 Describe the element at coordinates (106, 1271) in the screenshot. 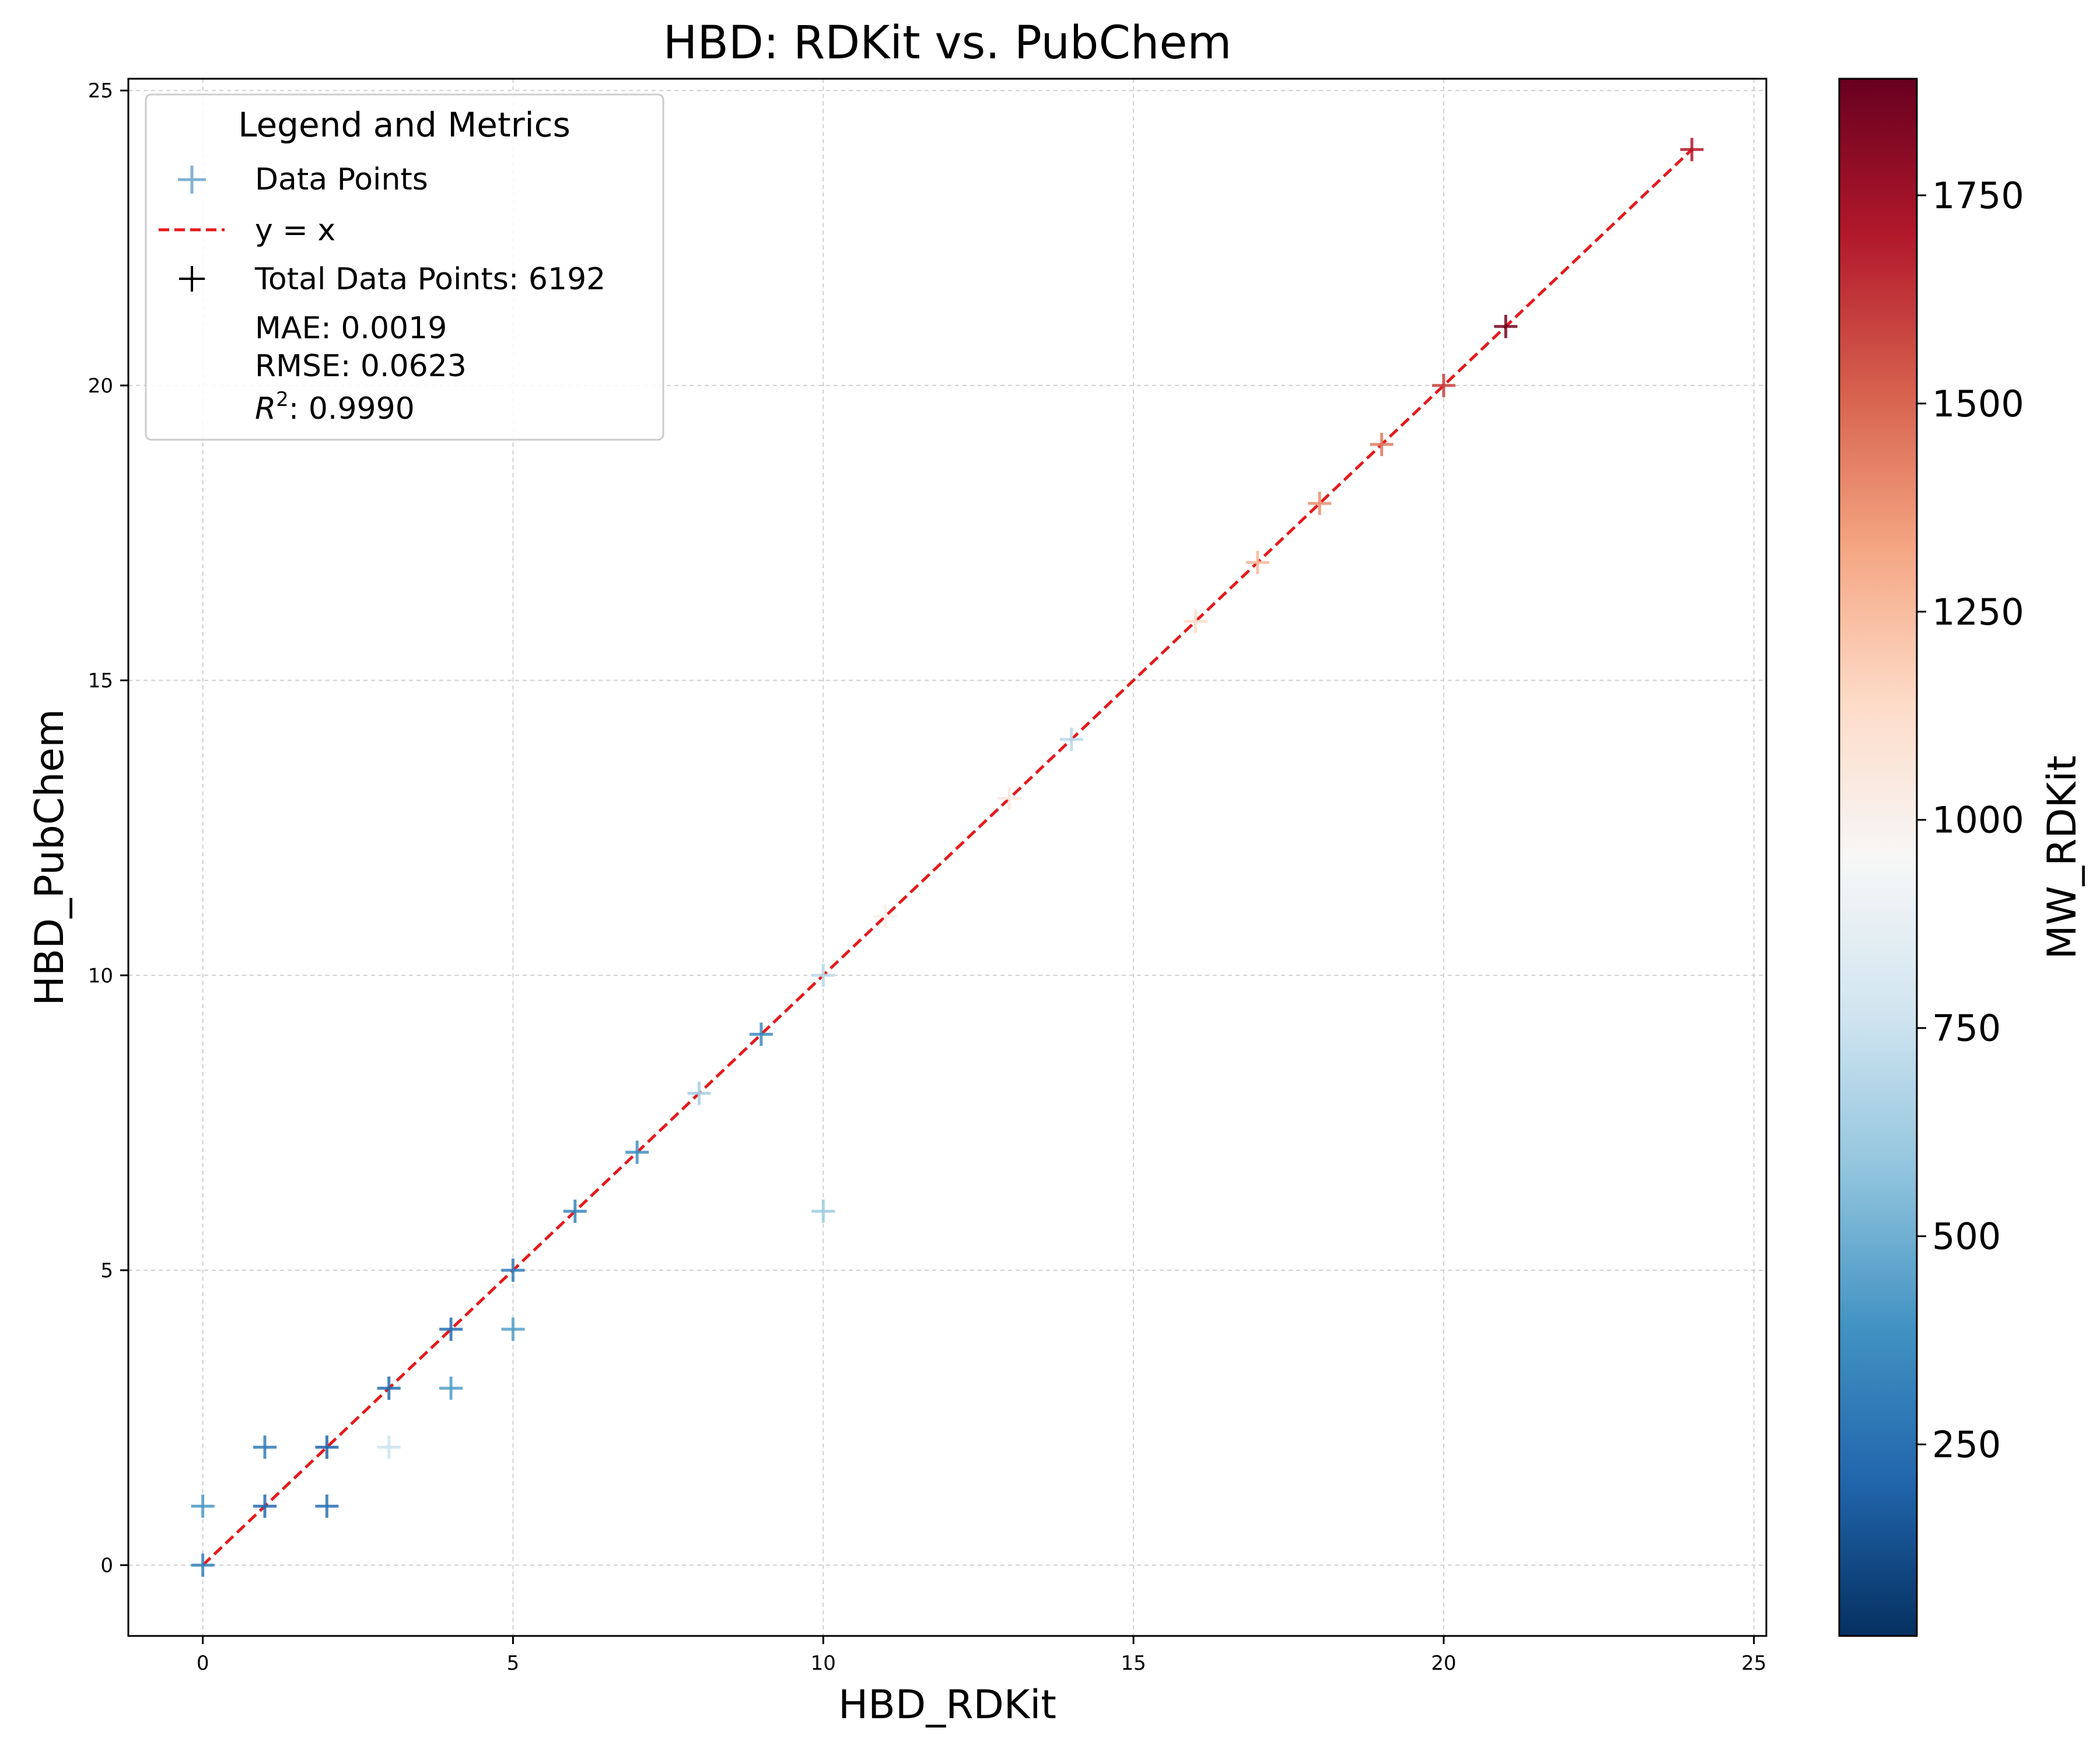

I see `y-tick-label: 5` at that location.